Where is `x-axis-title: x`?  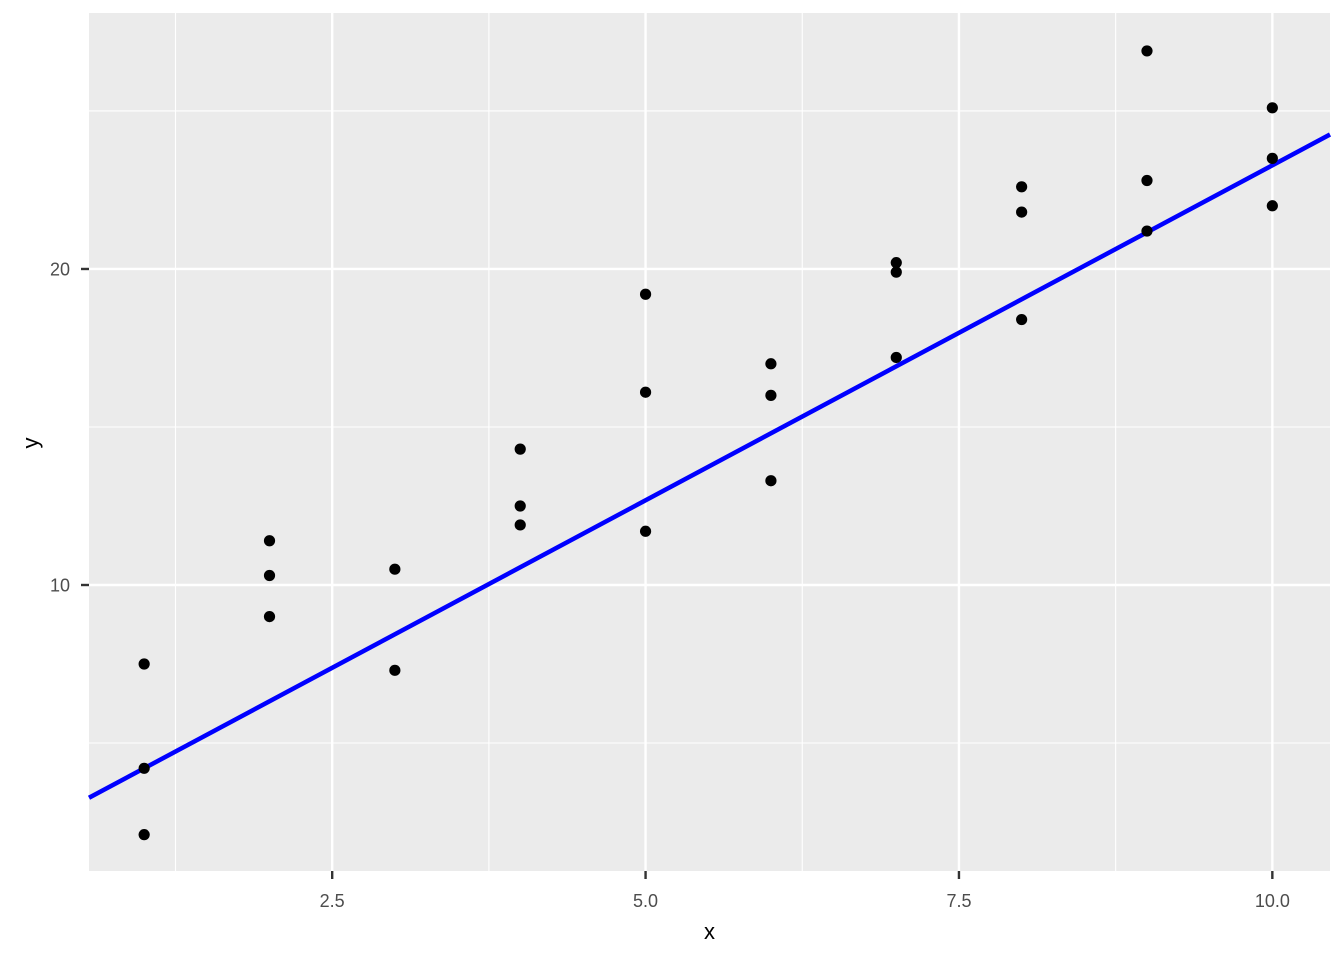 x-axis-title: x is located at coordinates (709, 931).